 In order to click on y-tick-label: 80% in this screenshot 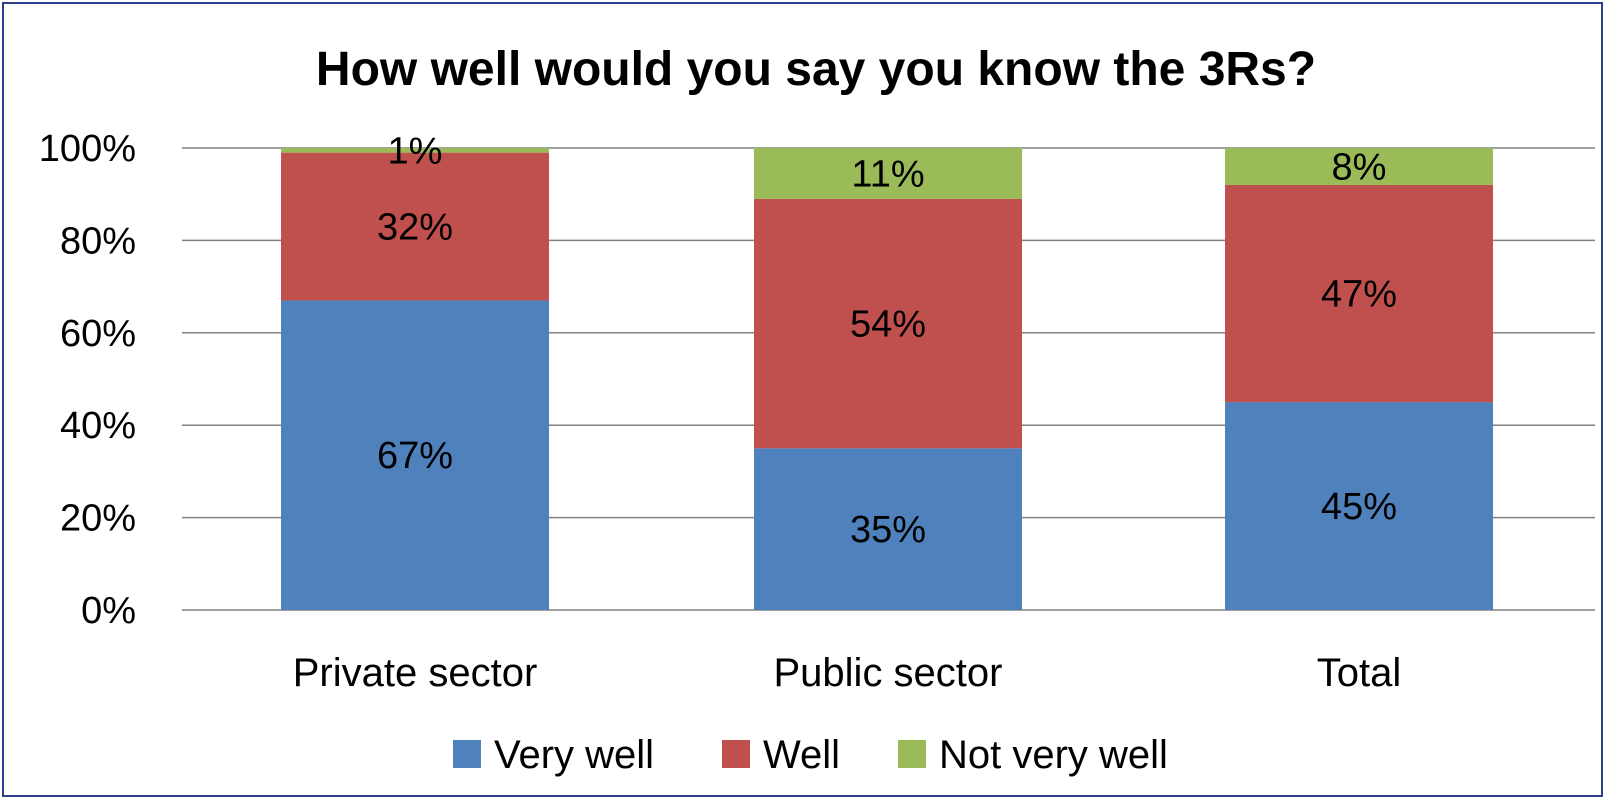, I will do `click(98, 241)`.